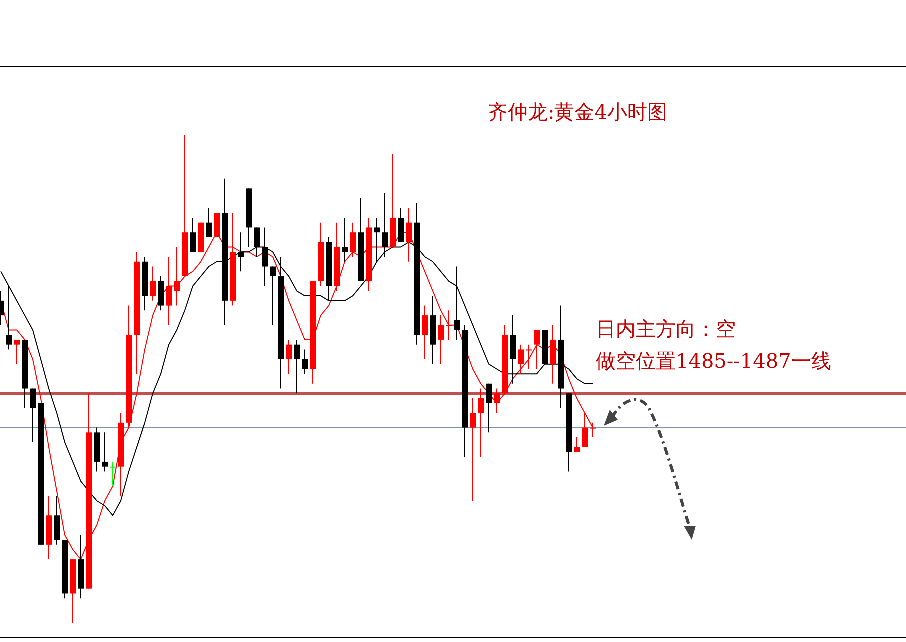  I want to click on annotation: 日内主方向：空, so click(666, 329).